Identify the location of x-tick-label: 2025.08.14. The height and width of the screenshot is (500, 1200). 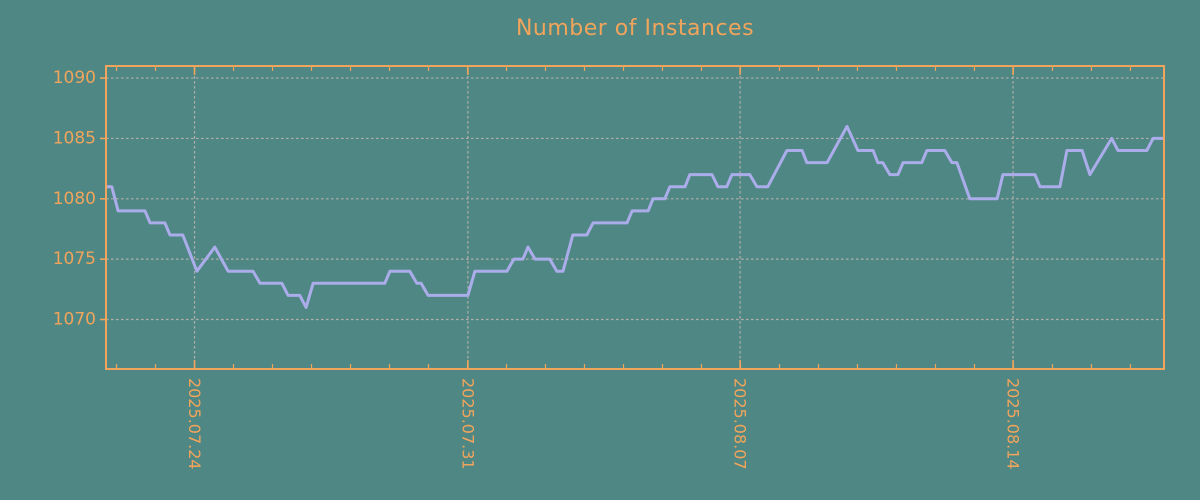
(1013, 424).